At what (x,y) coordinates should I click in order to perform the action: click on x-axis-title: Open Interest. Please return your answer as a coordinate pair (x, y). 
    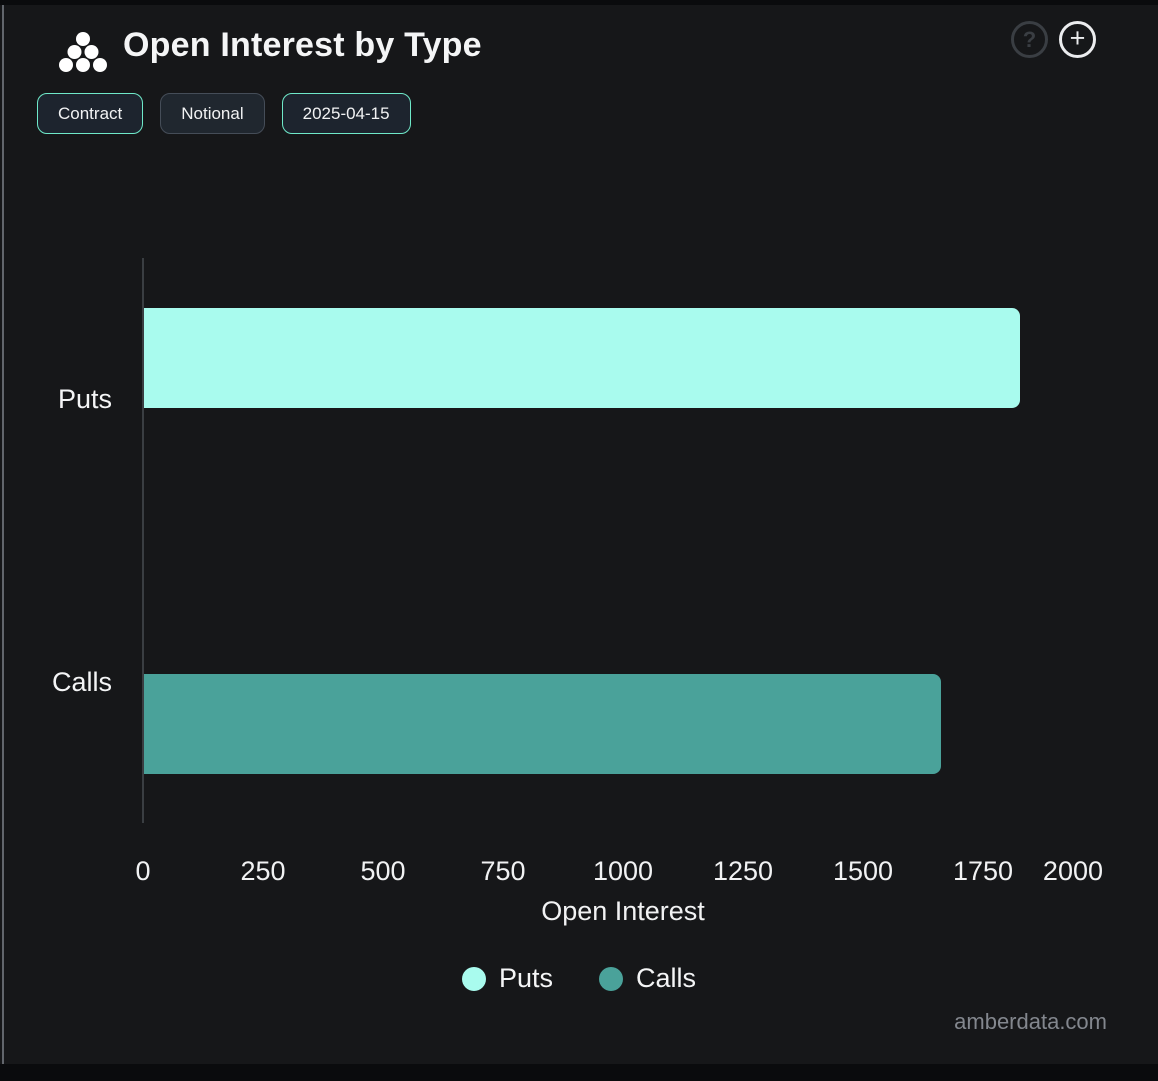
    Looking at the image, I should click on (623, 911).